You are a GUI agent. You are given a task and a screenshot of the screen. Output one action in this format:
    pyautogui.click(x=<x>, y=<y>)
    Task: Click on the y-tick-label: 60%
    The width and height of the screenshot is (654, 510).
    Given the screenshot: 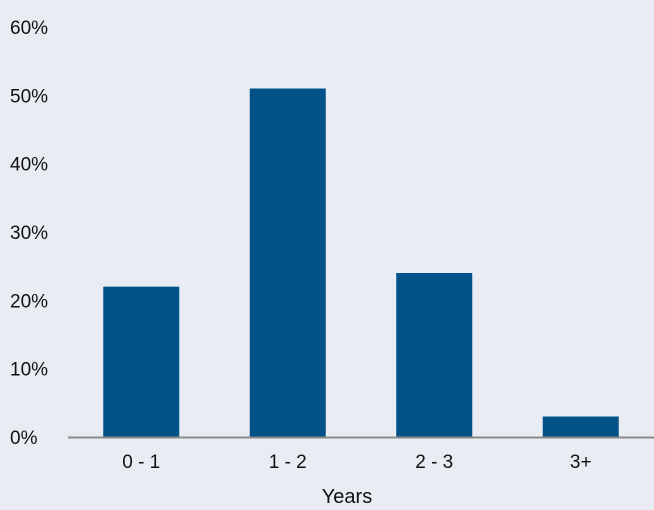 What is the action you would take?
    pyautogui.click(x=29, y=28)
    